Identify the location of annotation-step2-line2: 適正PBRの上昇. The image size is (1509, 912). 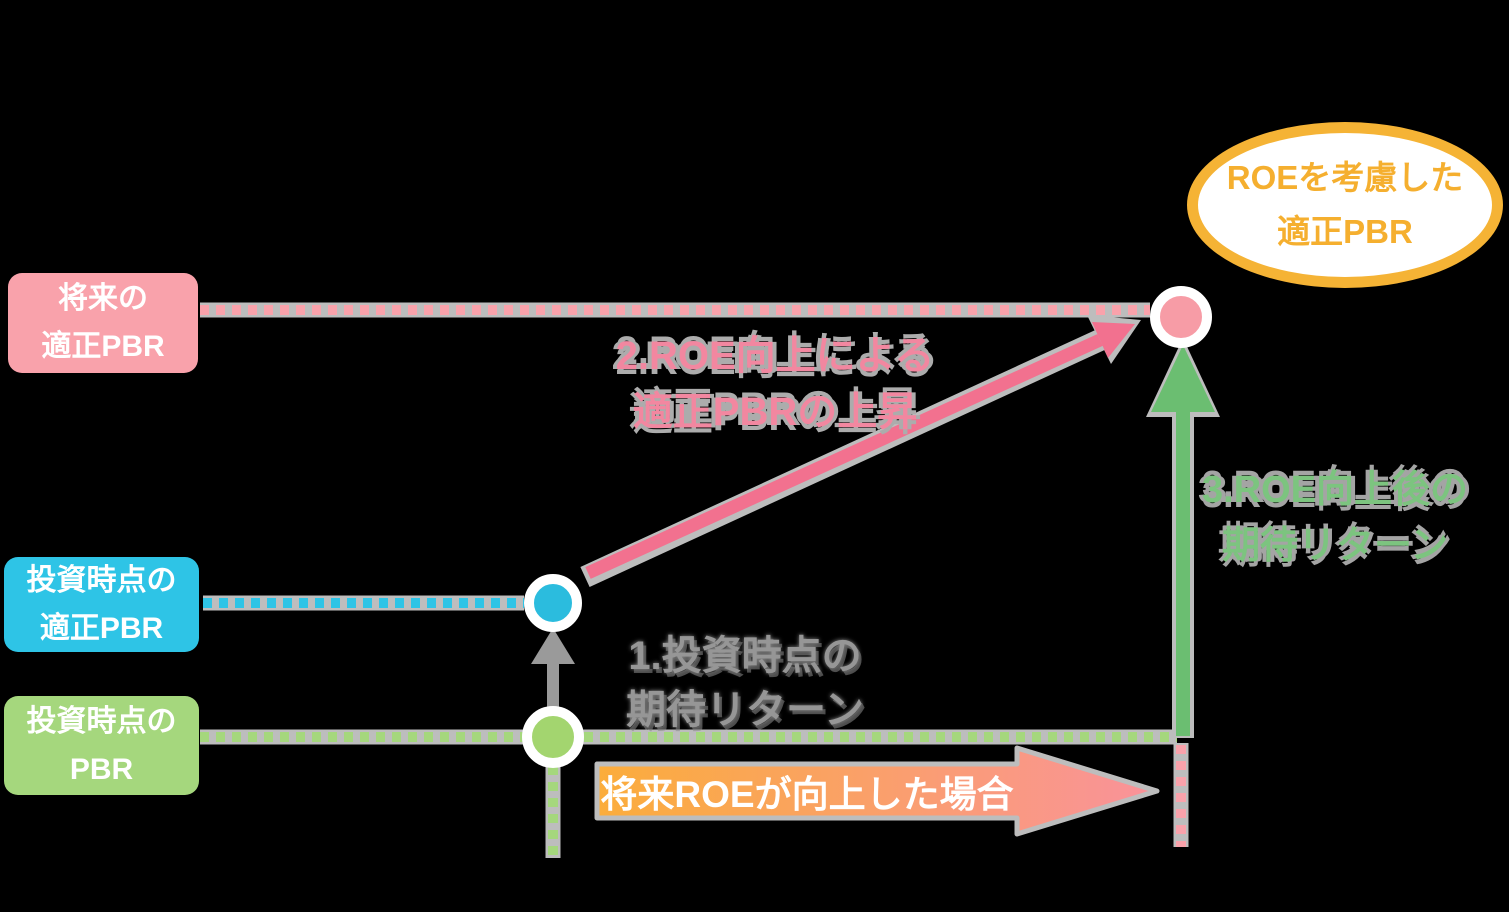
(775, 412).